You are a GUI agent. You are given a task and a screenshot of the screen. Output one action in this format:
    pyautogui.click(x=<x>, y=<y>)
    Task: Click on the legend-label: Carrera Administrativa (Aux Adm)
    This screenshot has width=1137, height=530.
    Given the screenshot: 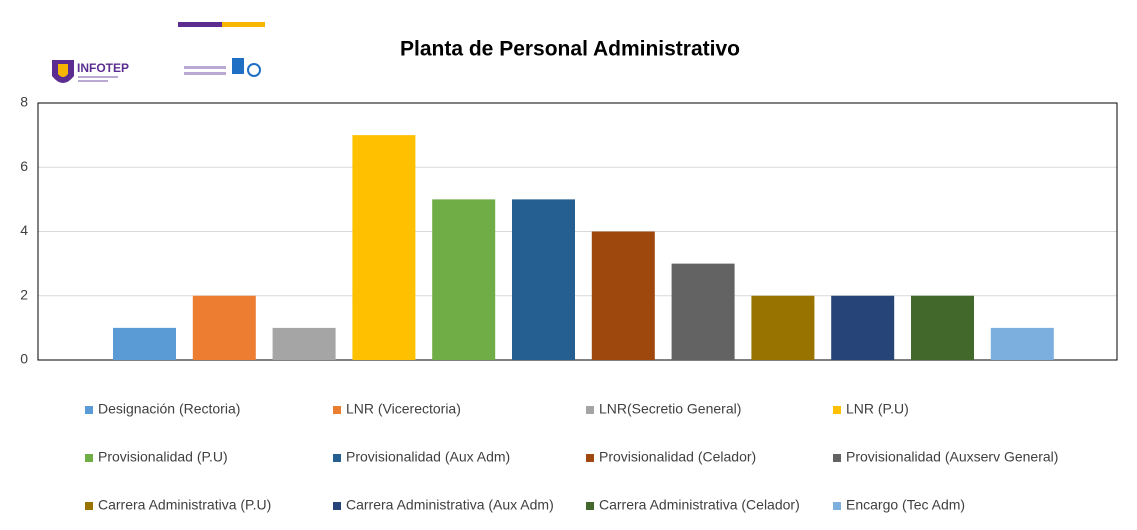 What is the action you would take?
    pyautogui.click(x=450, y=505)
    